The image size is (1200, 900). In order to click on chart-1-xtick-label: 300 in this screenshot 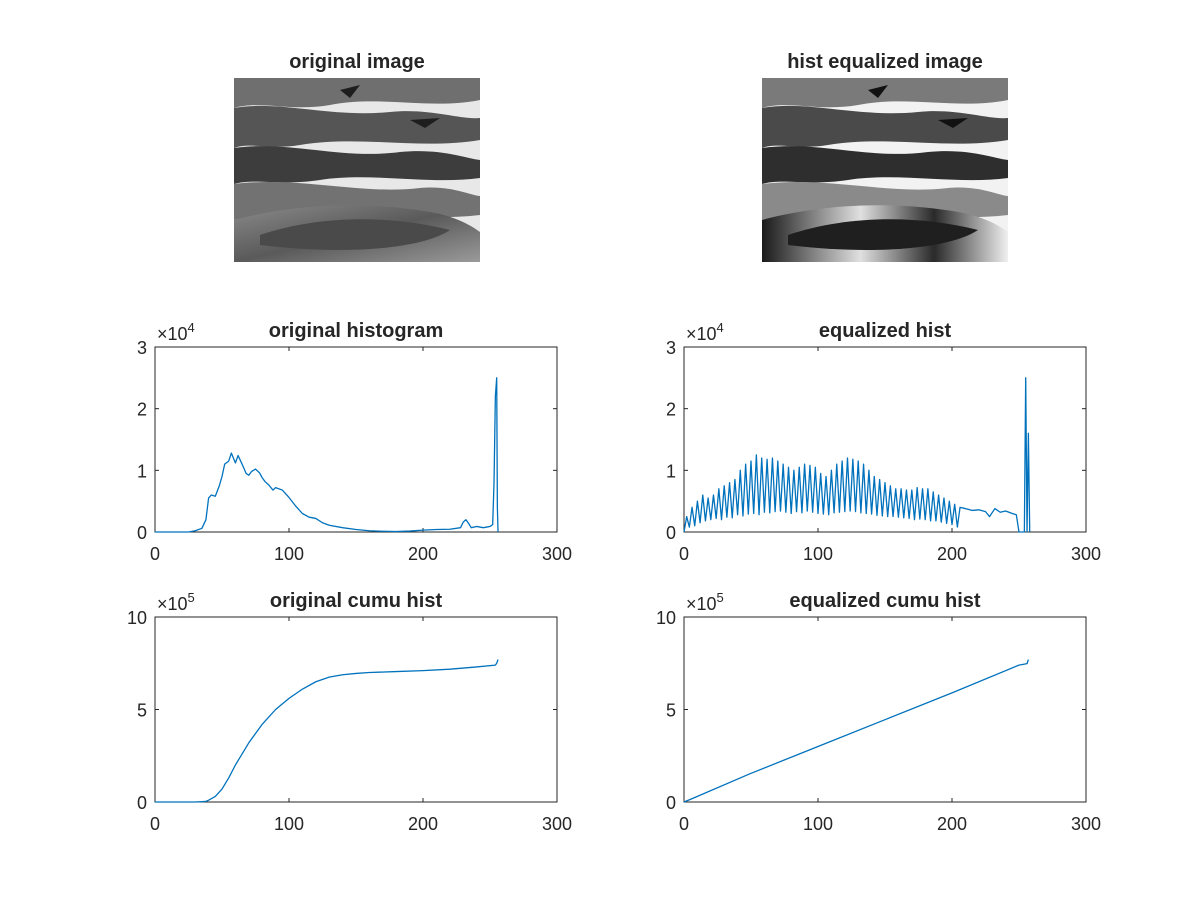, I will do `click(1086, 554)`.